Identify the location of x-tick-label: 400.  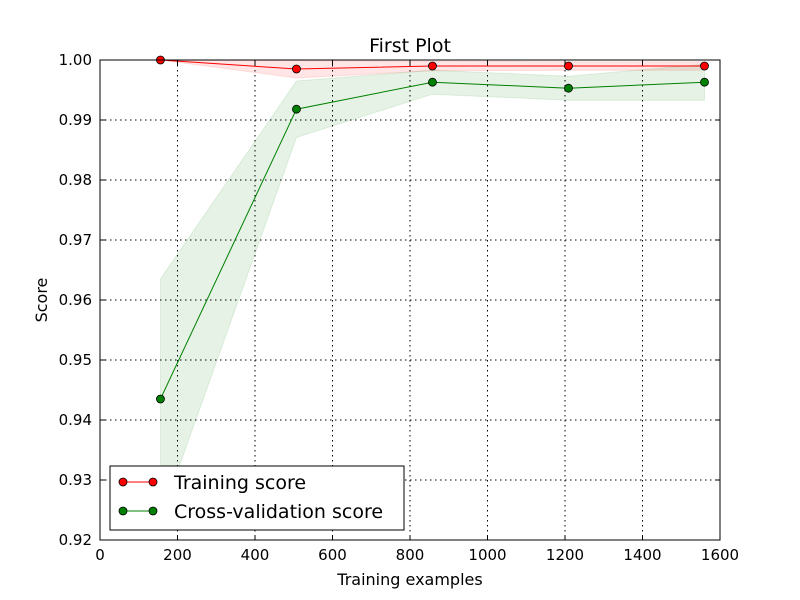
(255, 555).